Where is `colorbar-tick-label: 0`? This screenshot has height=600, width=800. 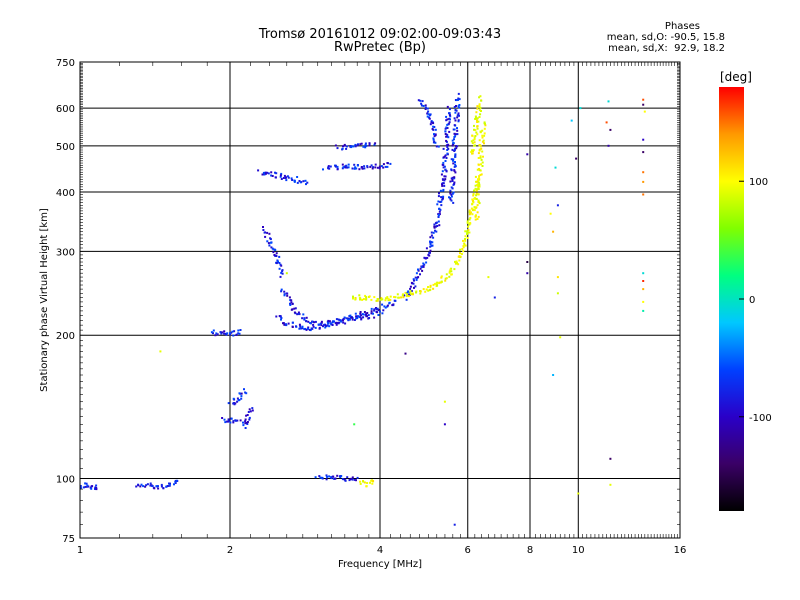 colorbar-tick-label: 0 is located at coordinates (752, 300).